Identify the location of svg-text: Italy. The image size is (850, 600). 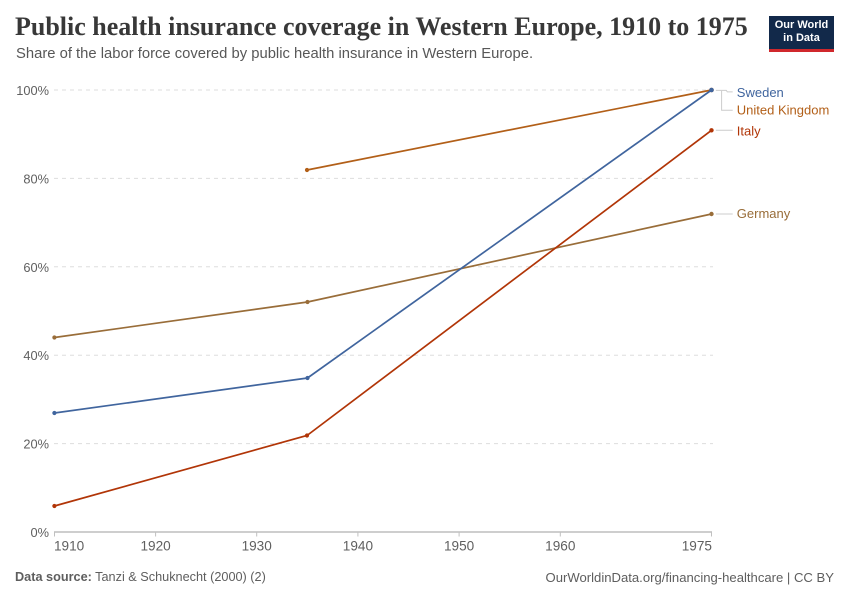
(749, 130).